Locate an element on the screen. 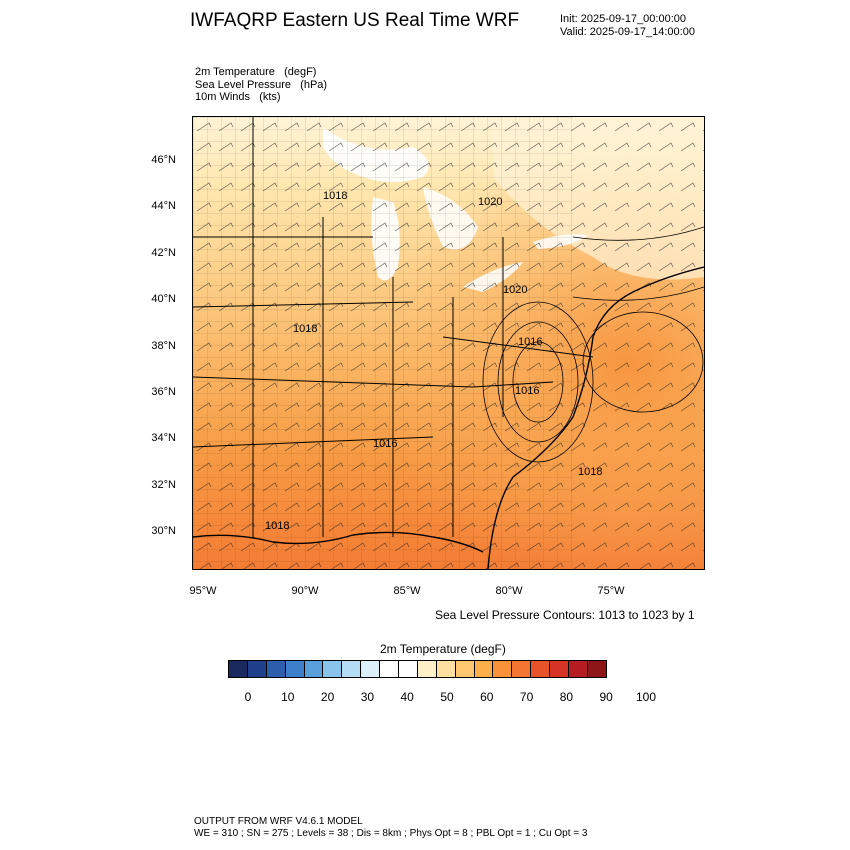 Image resolution: width=850 pixels, height=850 pixels. colorbar is located at coordinates (417, 669).